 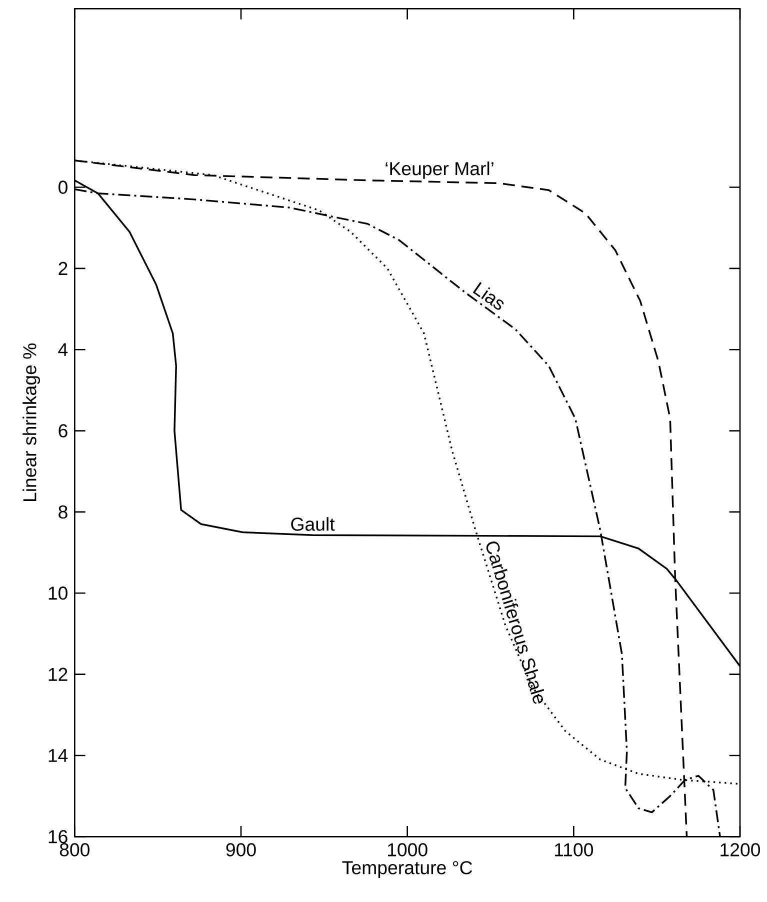 What do you see at coordinates (313, 524) in the screenshot?
I see `series-label: Gault` at bounding box center [313, 524].